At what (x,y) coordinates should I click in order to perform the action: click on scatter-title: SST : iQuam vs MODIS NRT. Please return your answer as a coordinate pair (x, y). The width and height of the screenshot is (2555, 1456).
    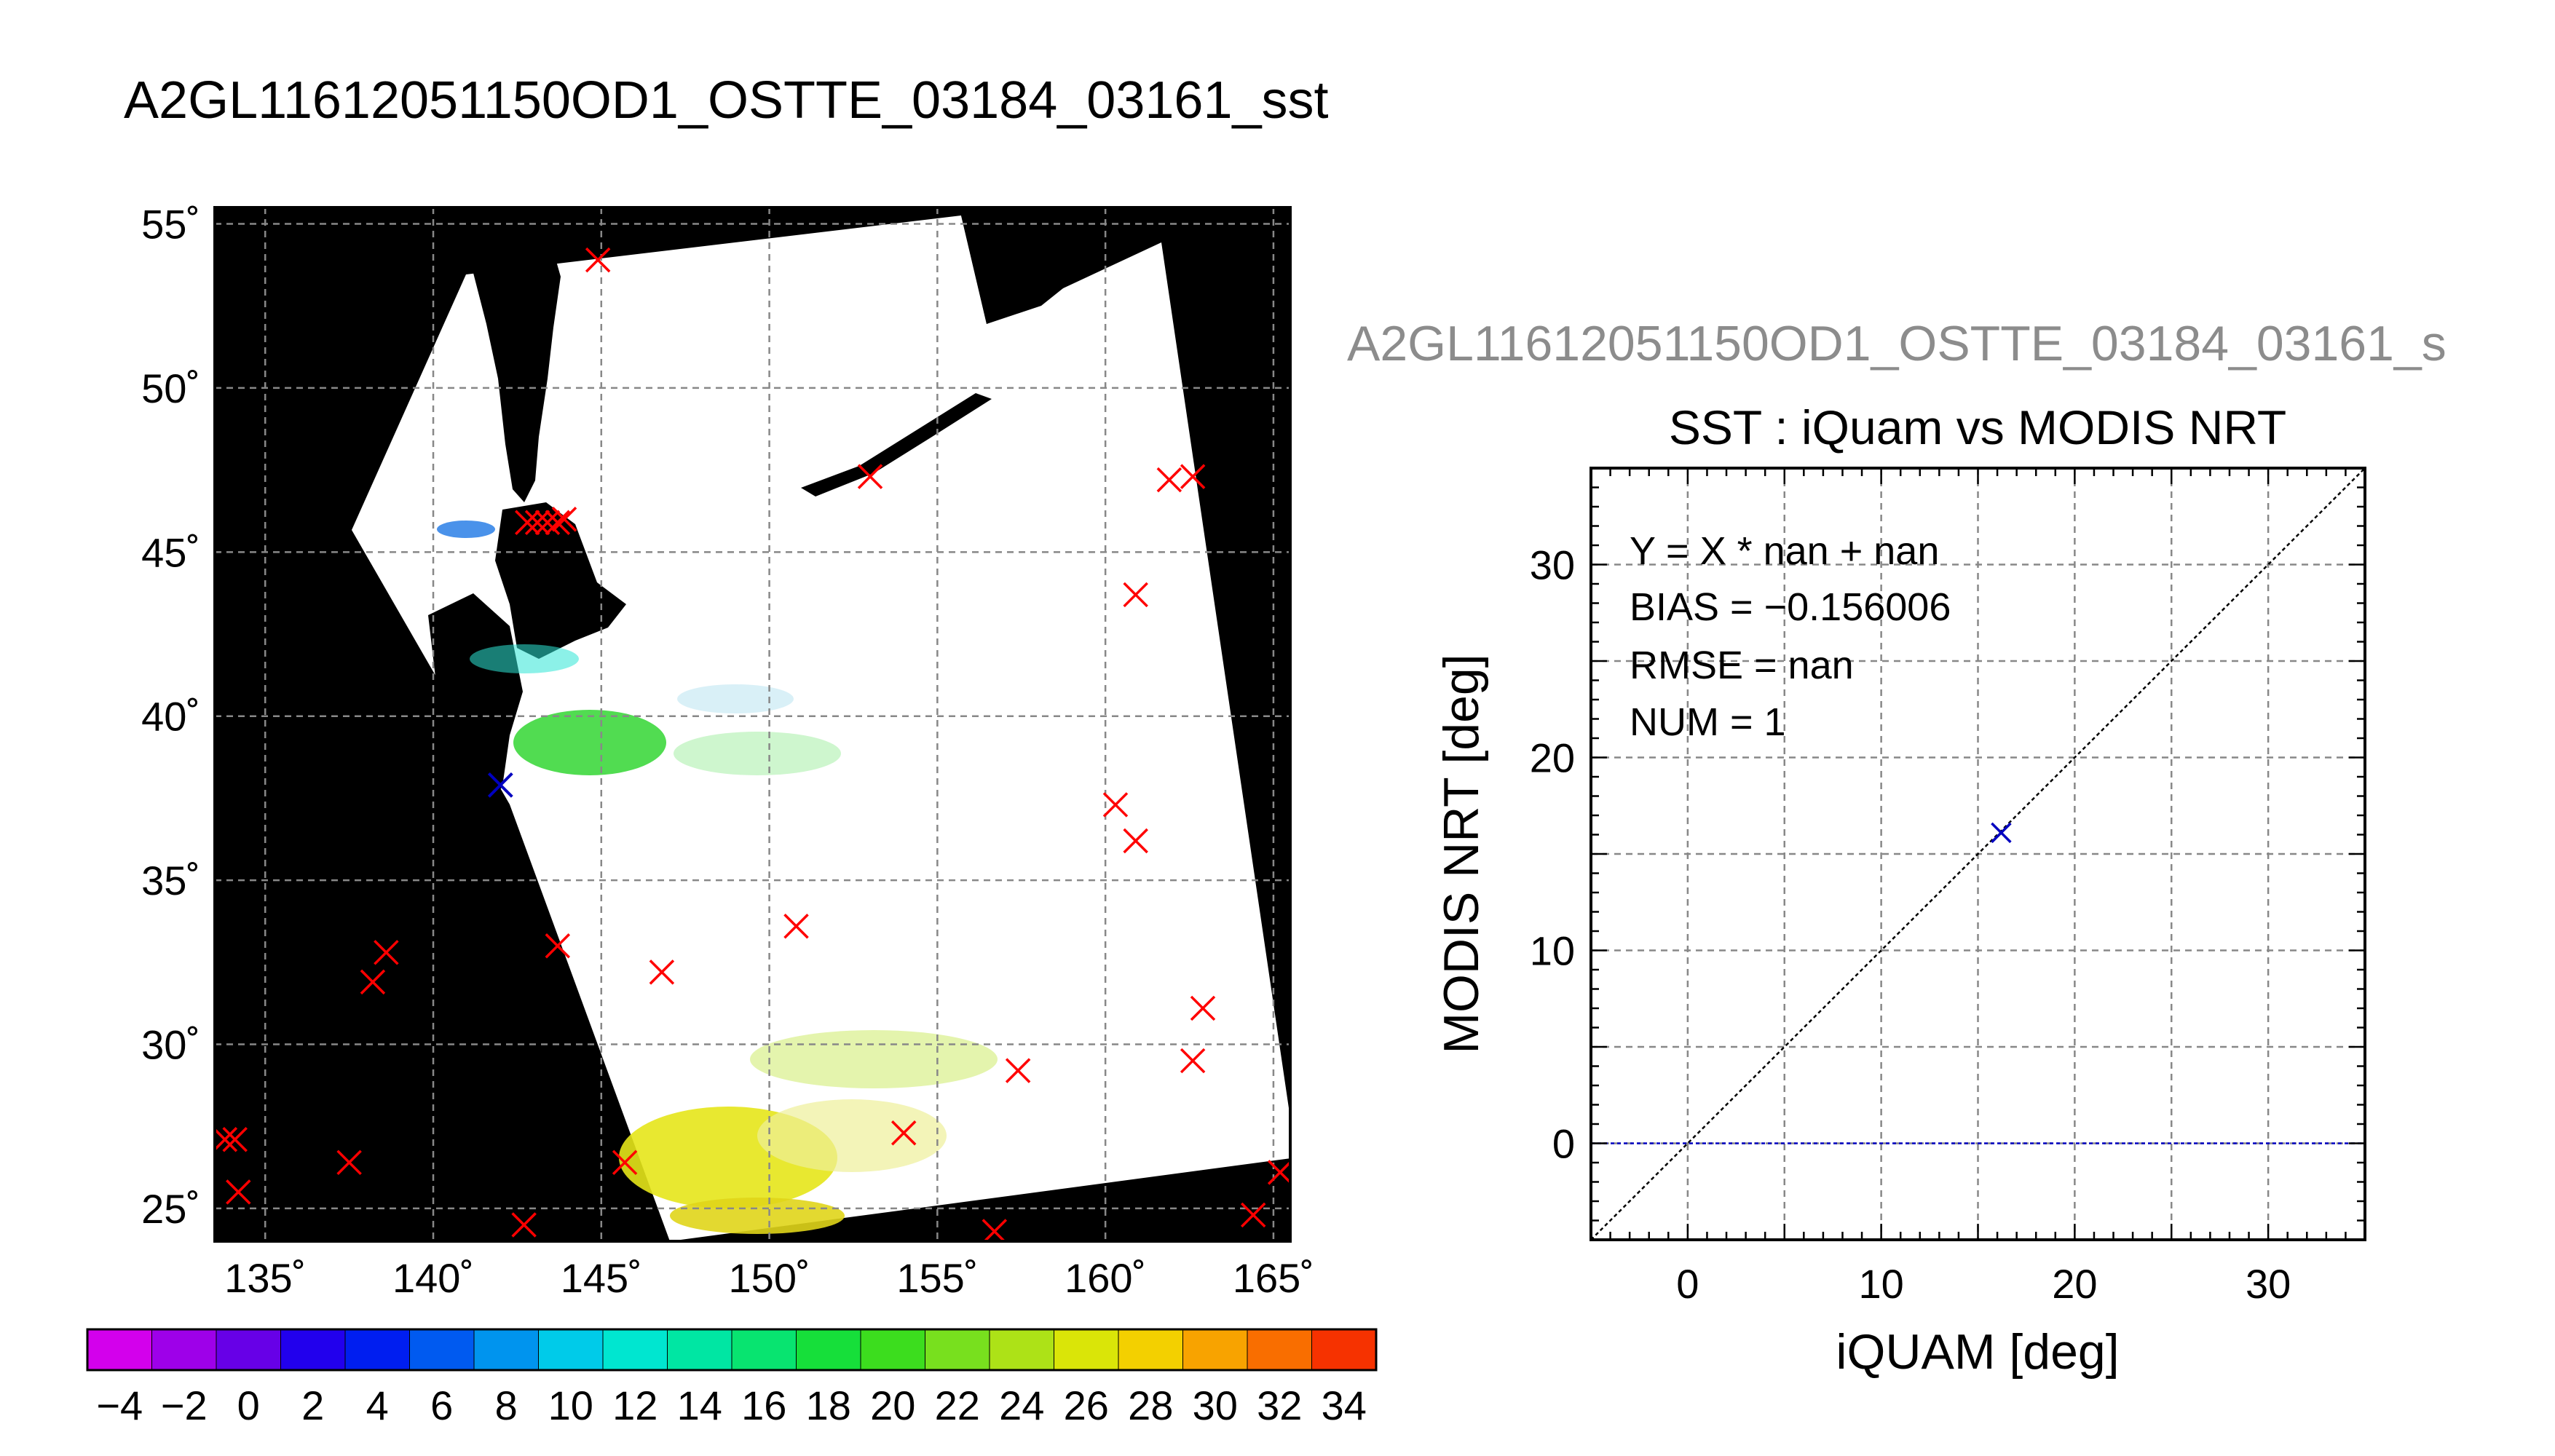
    Looking at the image, I should click on (1977, 427).